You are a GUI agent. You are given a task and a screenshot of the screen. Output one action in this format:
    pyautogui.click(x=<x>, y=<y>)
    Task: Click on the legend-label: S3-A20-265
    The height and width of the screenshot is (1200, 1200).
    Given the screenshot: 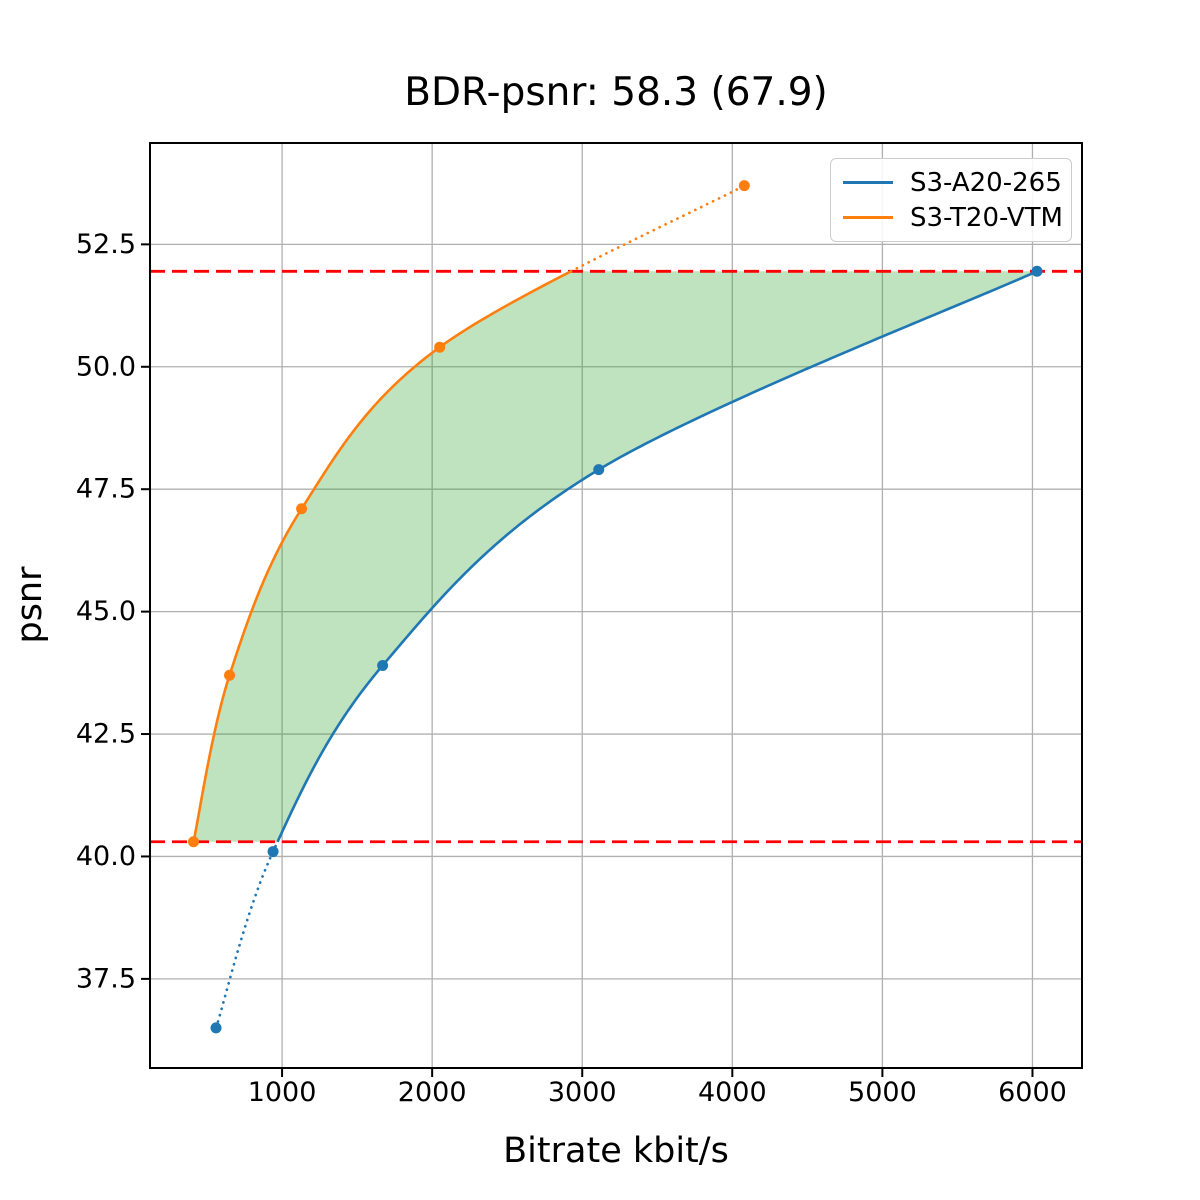 What is the action you would take?
    pyautogui.click(x=986, y=182)
    